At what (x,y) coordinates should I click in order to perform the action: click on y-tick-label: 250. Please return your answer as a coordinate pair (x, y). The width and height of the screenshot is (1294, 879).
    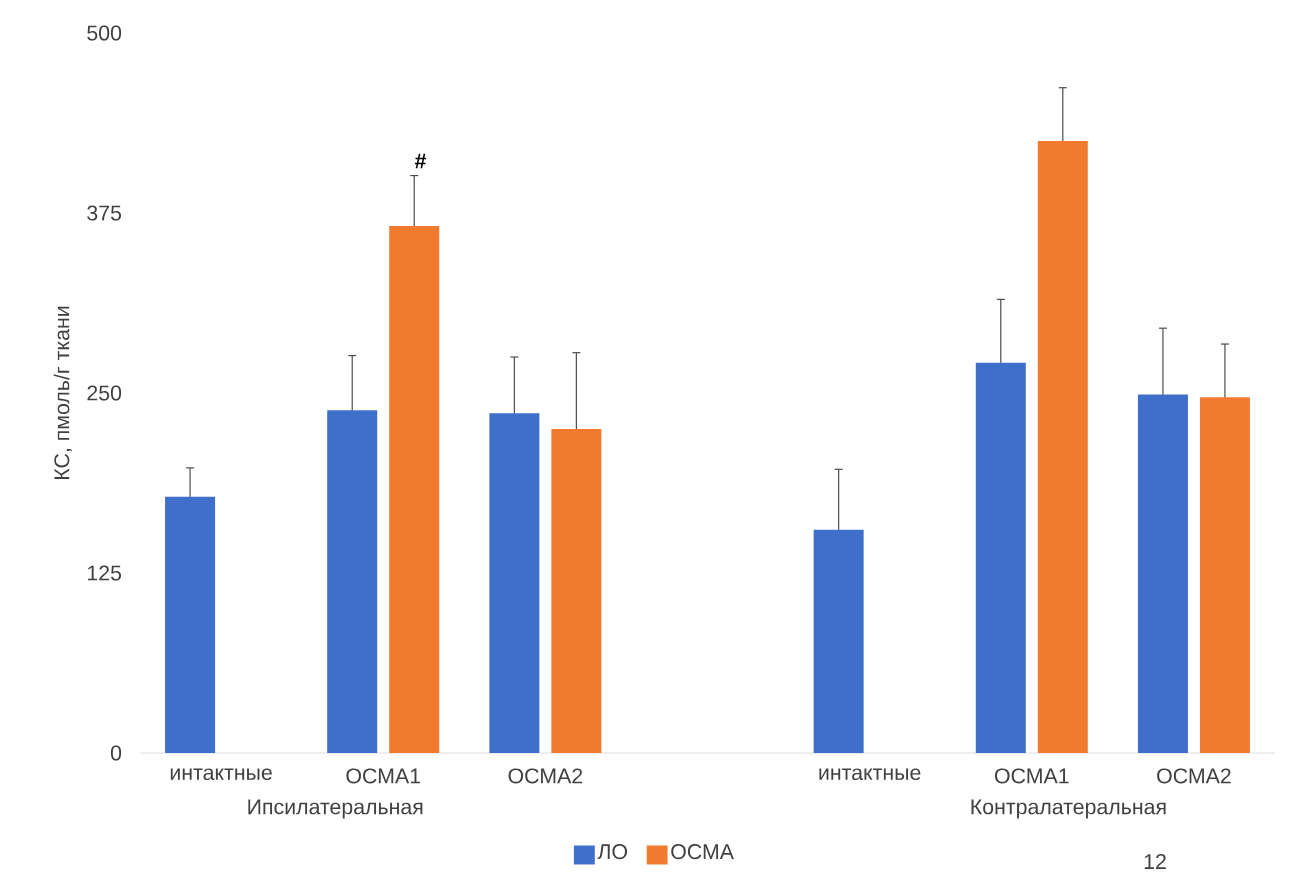
    Looking at the image, I should click on (104, 393).